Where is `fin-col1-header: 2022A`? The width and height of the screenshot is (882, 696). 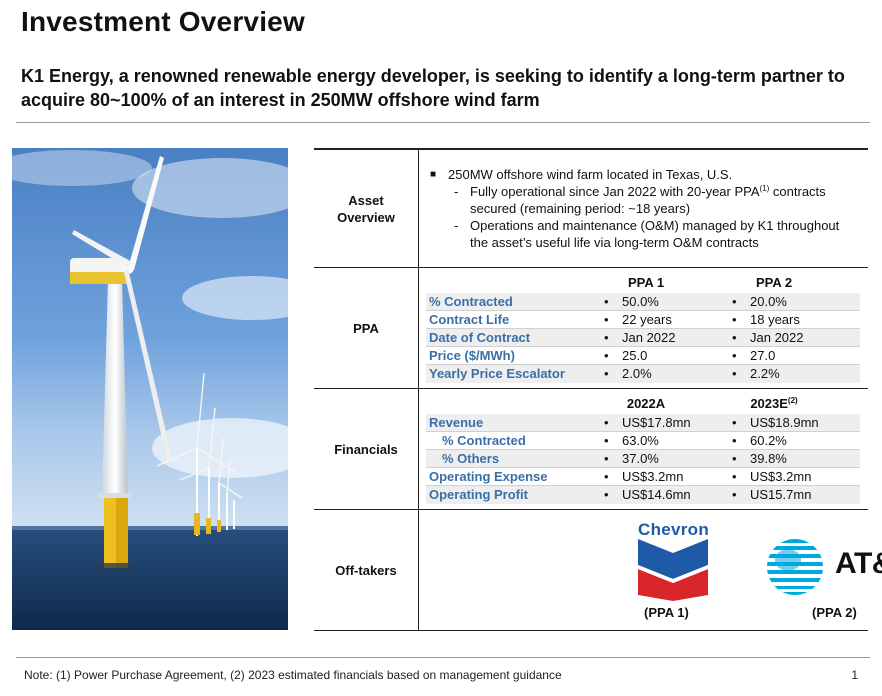
fin-col1-header: 2022A is located at coordinates (646, 403).